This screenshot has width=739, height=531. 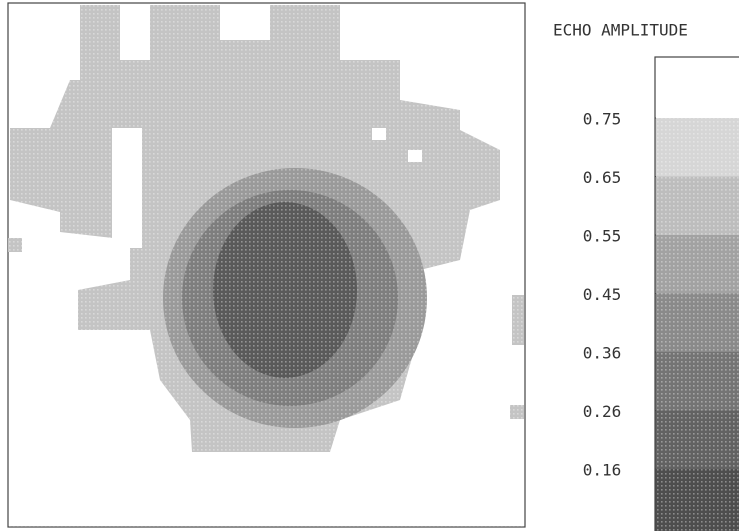 What do you see at coordinates (602, 236) in the screenshot?
I see `colorbar-tick-label: 0.55` at bounding box center [602, 236].